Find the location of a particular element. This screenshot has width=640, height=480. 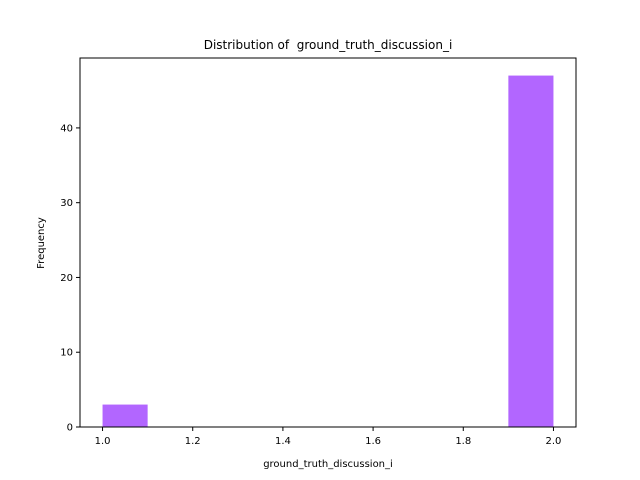

x-tick-label: 1.2 is located at coordinates (193, 441).